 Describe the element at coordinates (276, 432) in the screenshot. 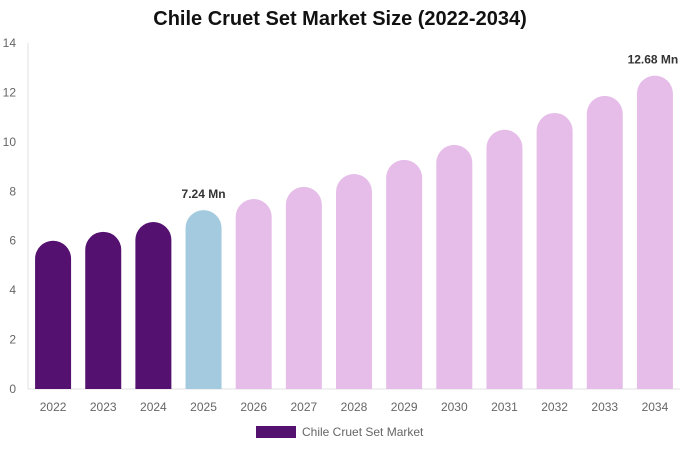

I see `legend-swatch` at that location.